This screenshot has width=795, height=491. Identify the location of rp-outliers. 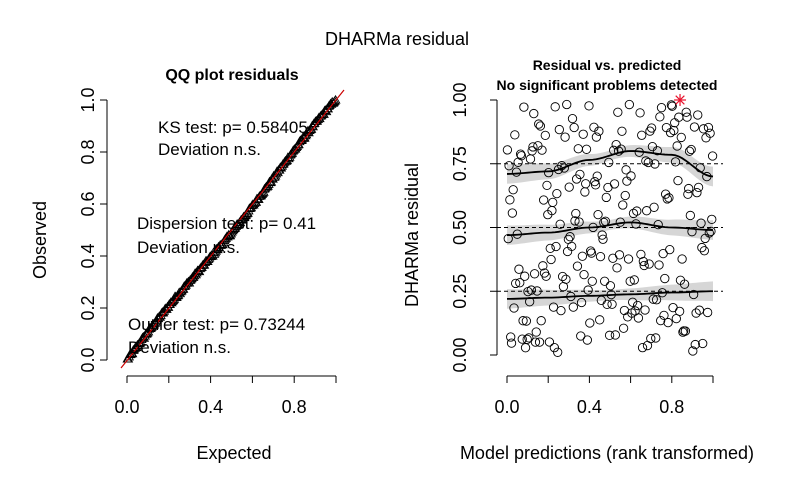
(680, 100).